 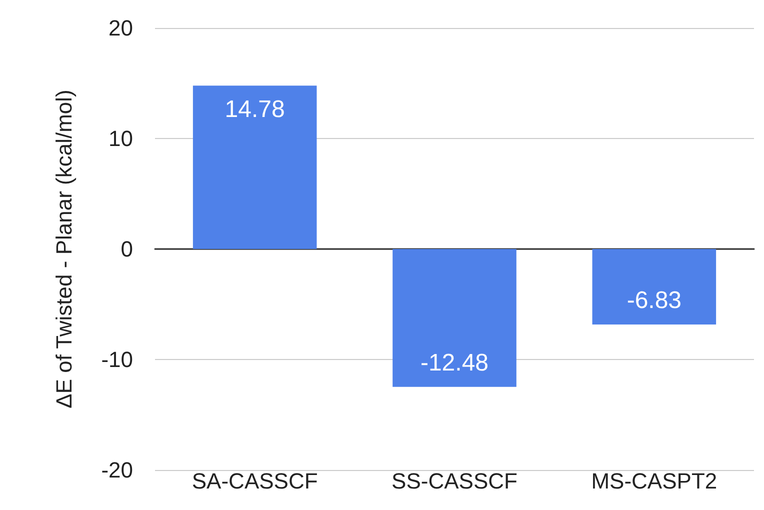 What do you see at coordinates (120, 28) in the screenshot?
I see `y-tick-label: 20` at bounding box center [120, 28].